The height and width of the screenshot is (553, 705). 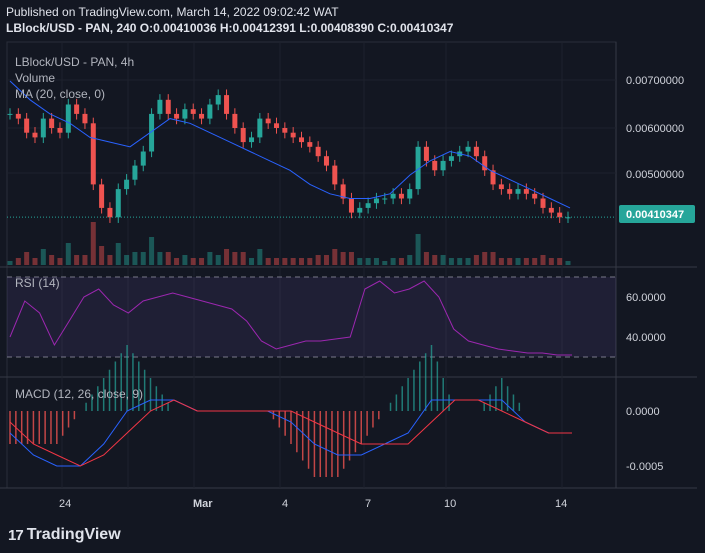 What do you see at coordinates (289, 243) in the screenshot?
I see `volume-bars` at bounding box center [289, 243].